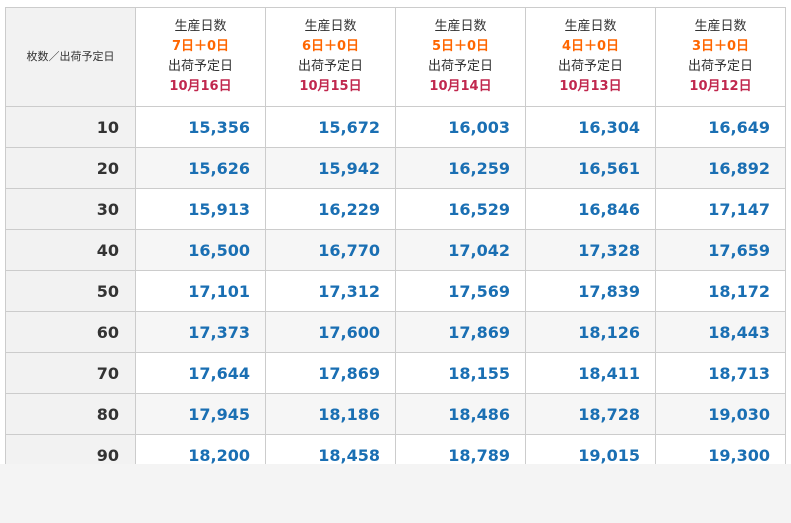 The height and width of the screenshot is (523, 791). Describe the element at coordinates (720, 127) in the screenshot. I see `price-cell: 16,649` at that location.